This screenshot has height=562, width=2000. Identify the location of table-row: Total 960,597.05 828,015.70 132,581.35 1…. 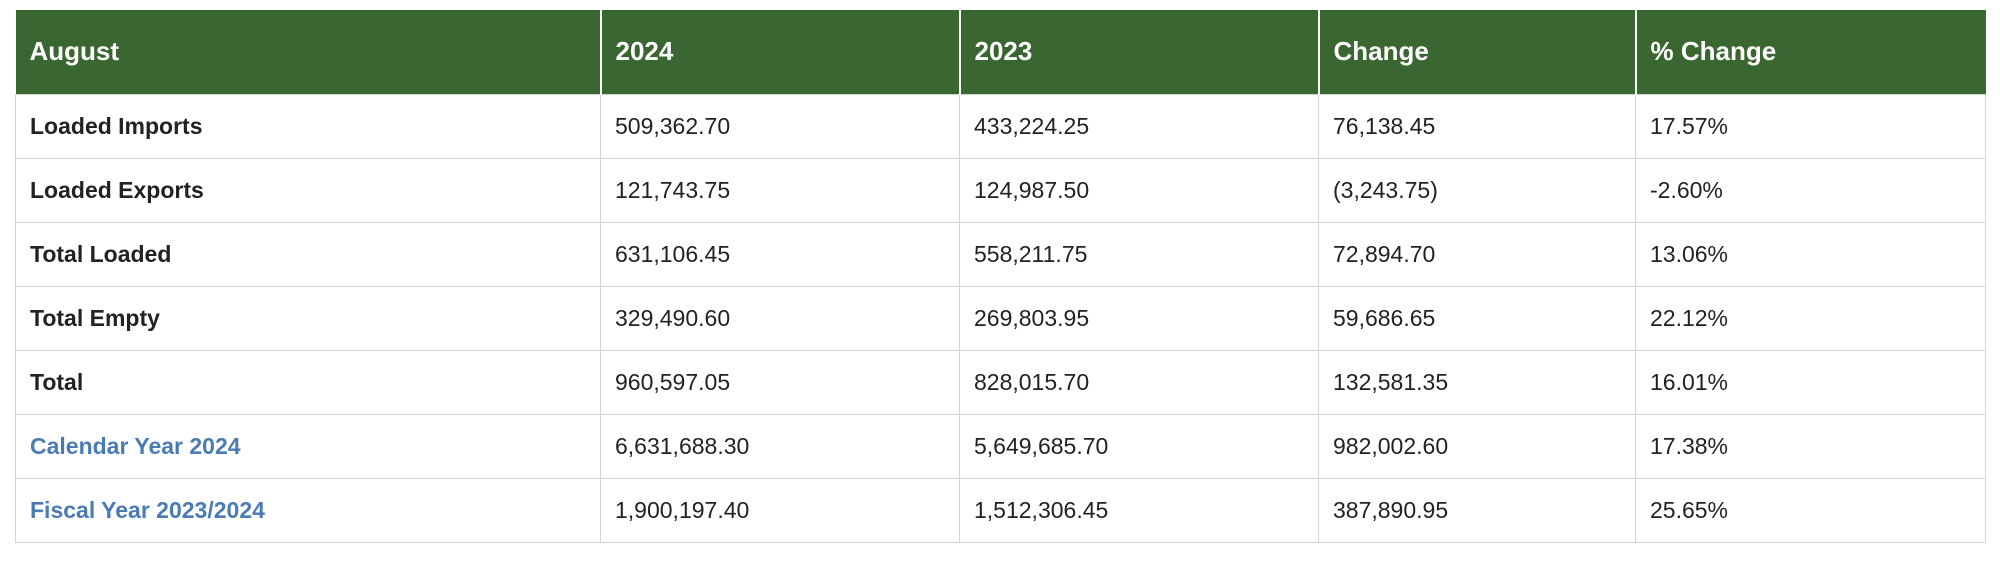
(1000, 382).